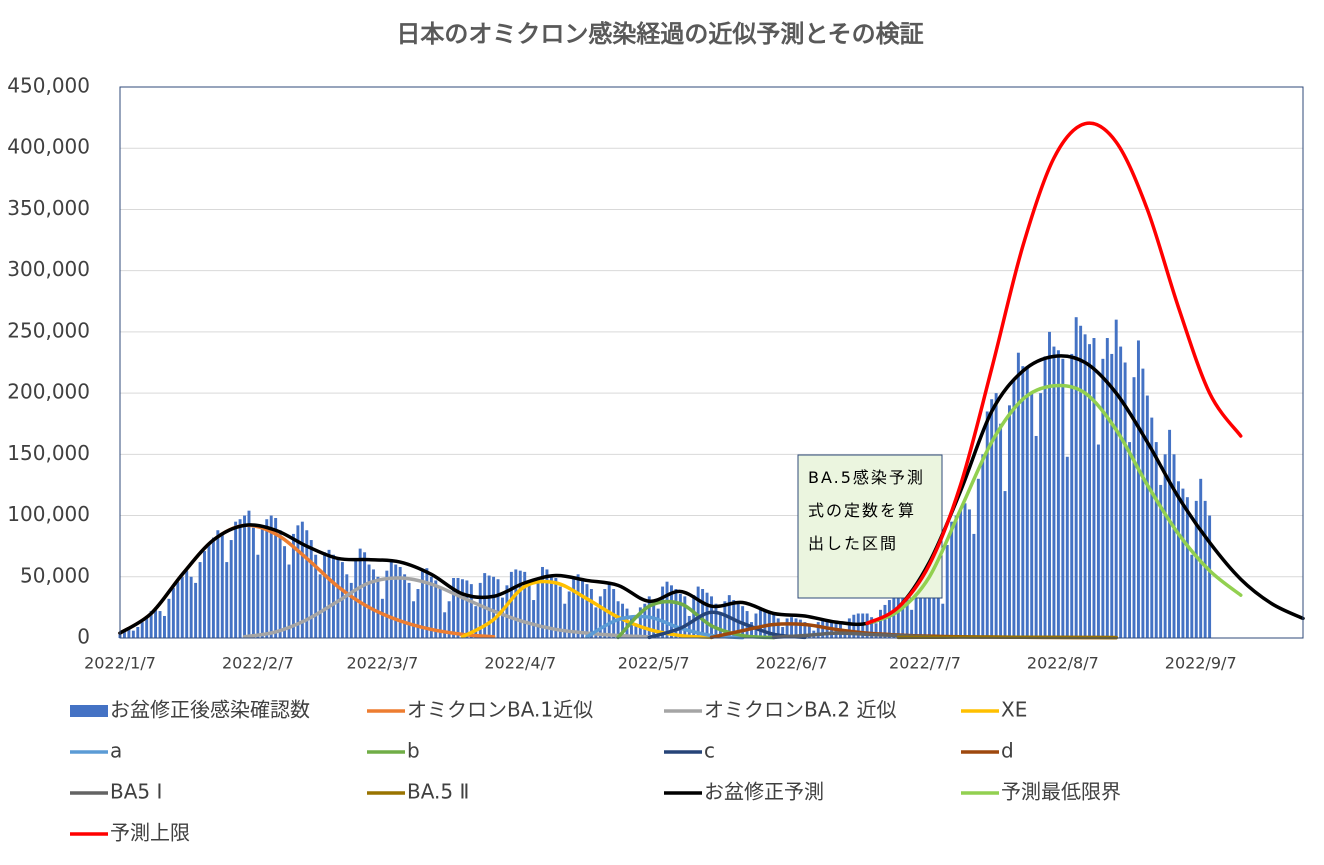 Image resolution: width=1324 pixels, height=865 pixels. I want to click on legend-label: お盆修正予測, so click(764, 792).